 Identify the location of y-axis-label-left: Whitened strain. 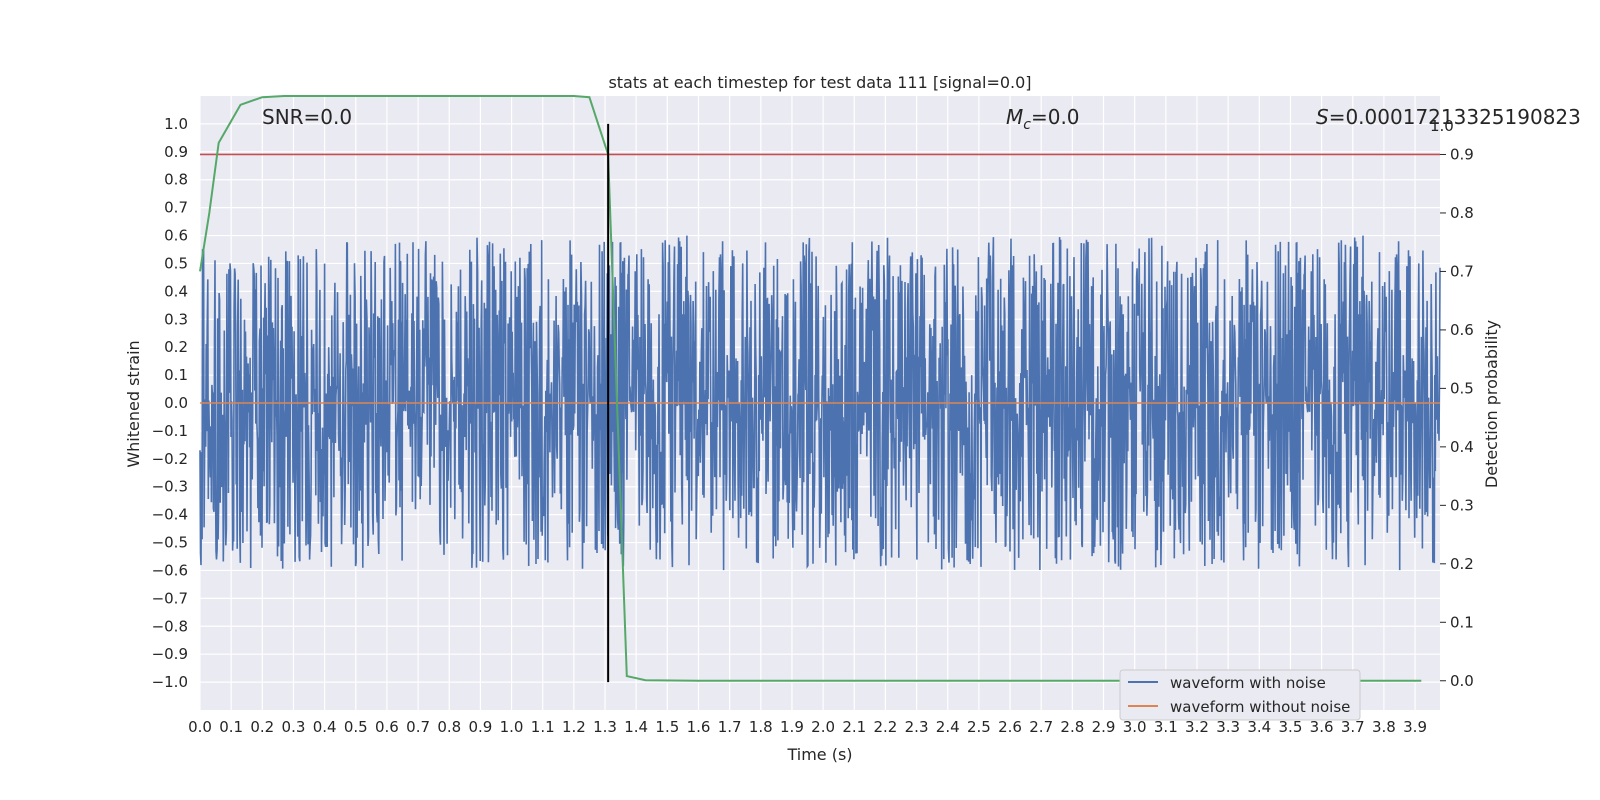
(133, 403).